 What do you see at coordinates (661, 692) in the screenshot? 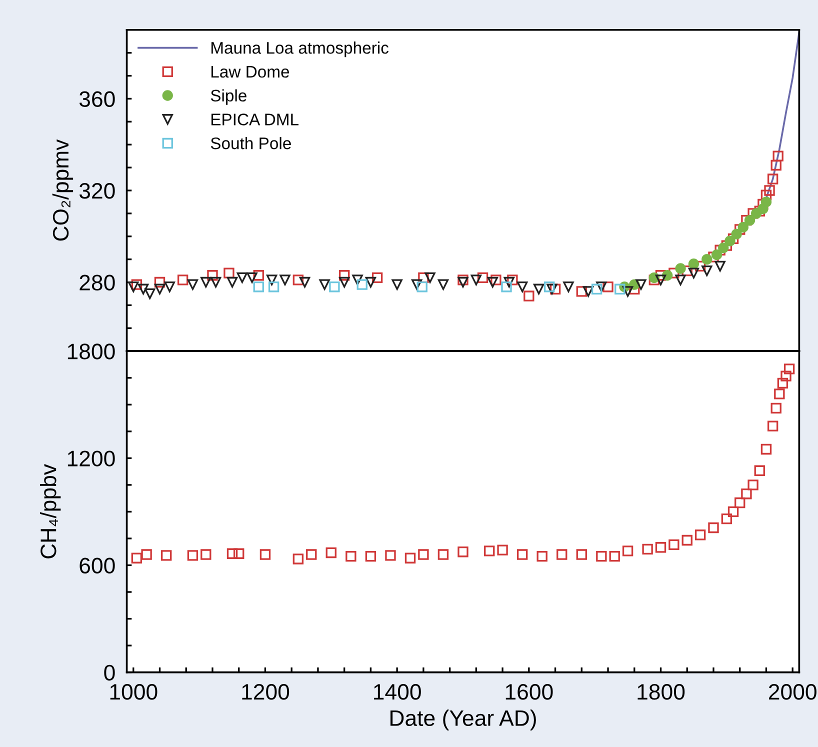
I see `x-tick-label: 1800` at bounding box center [661, 692].